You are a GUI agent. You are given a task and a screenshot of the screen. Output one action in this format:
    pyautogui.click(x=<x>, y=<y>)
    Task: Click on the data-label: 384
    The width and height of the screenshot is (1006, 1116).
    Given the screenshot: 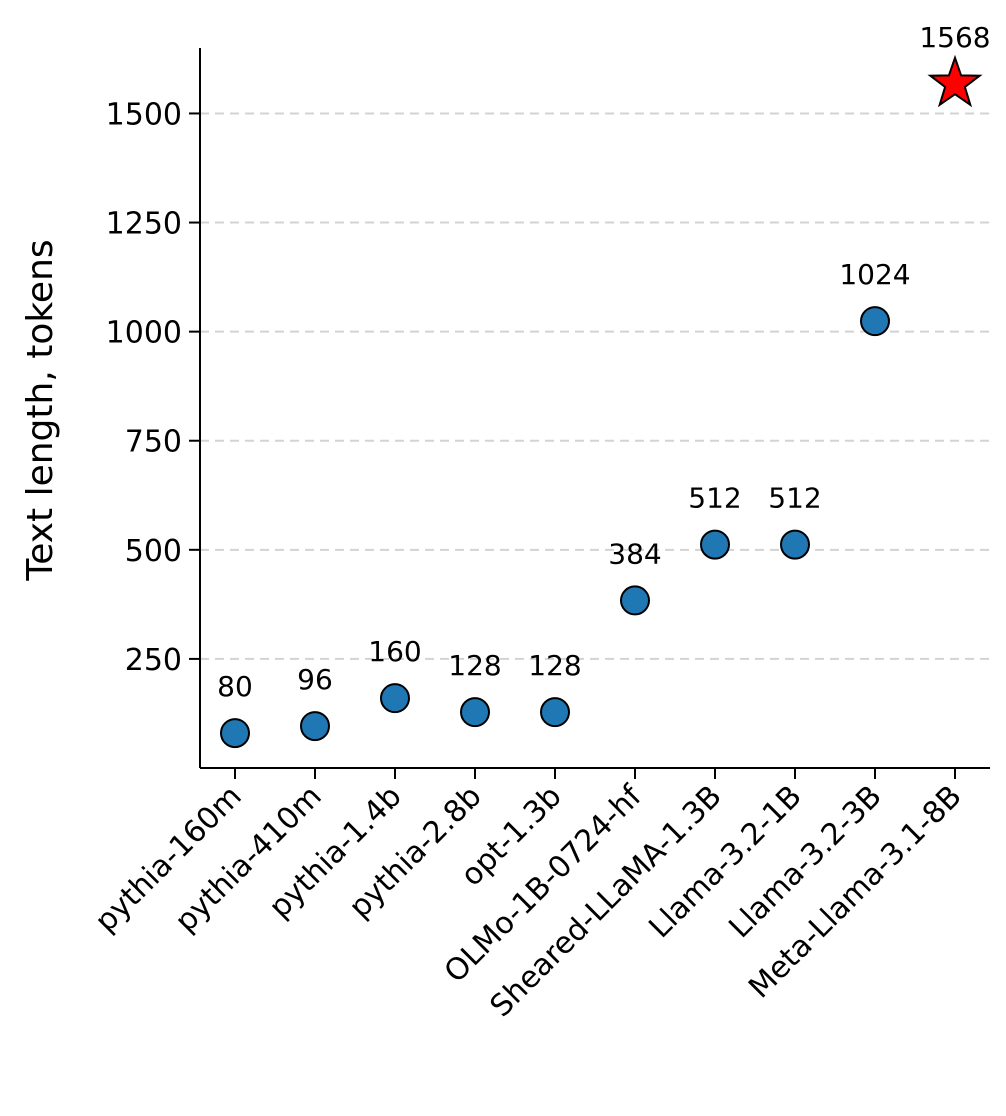 What is the action you would take?
    pyautogui.click(x=634, y=553)
    